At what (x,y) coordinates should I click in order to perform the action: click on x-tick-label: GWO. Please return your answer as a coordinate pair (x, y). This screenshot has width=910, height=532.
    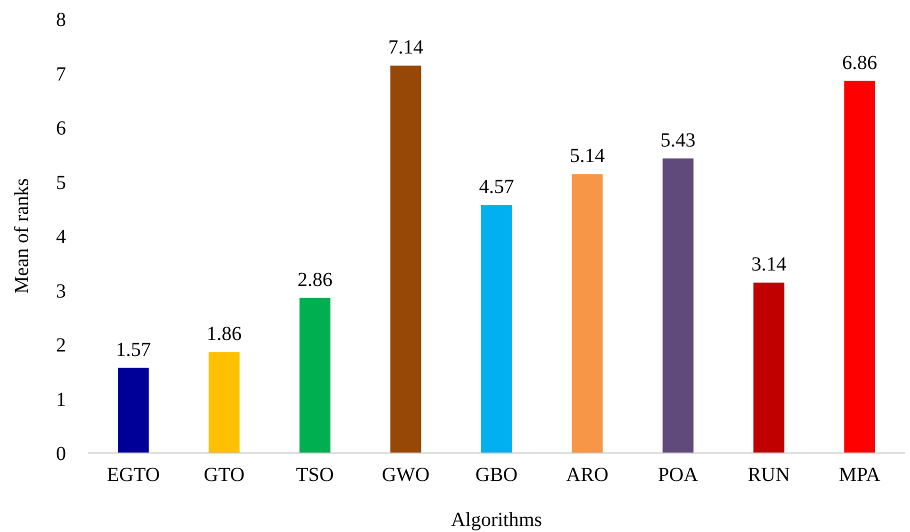
    Looking at the image, I should click on (406, 475).